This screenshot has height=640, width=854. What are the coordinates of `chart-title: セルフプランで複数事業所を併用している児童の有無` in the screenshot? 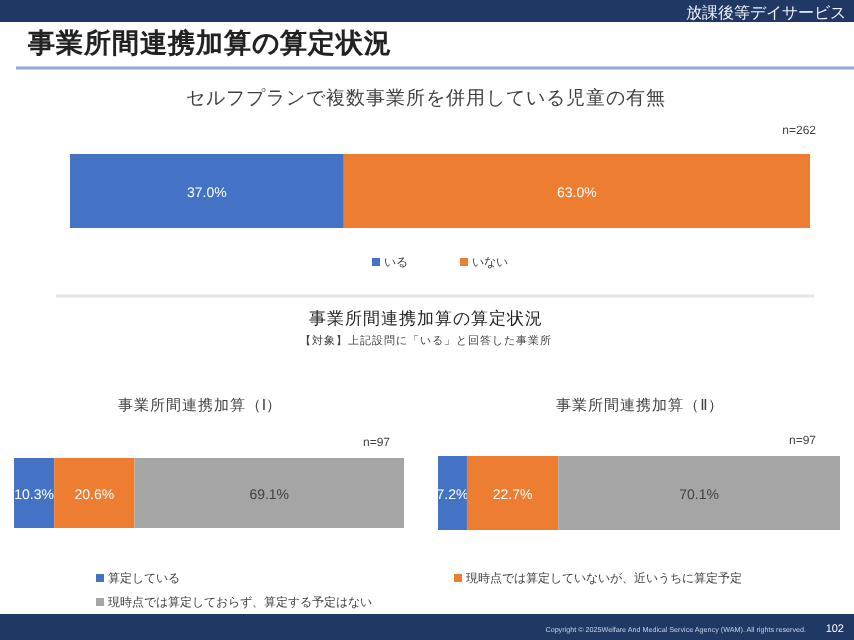 It's located at (426, 98).